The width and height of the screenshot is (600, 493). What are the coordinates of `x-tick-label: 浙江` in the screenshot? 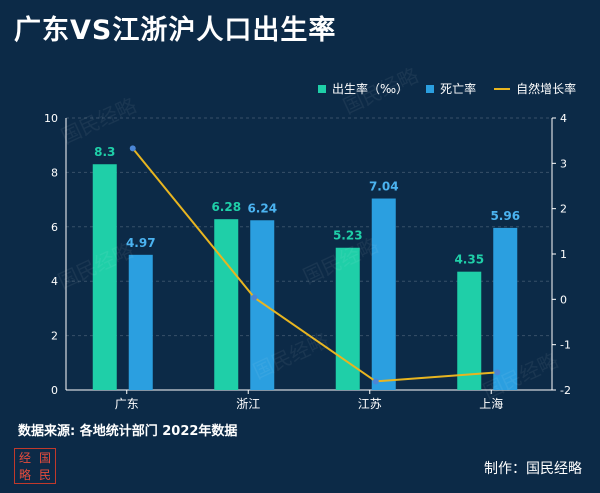 It's located at (248, 404).